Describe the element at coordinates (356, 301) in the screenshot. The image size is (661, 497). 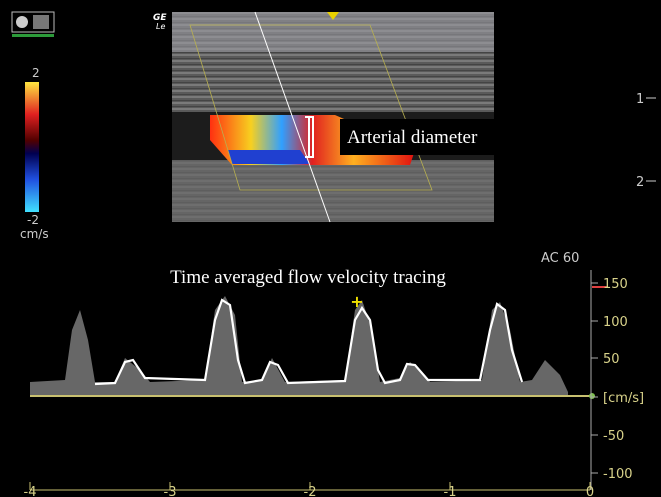
I see `peak-marker: +` at that location.